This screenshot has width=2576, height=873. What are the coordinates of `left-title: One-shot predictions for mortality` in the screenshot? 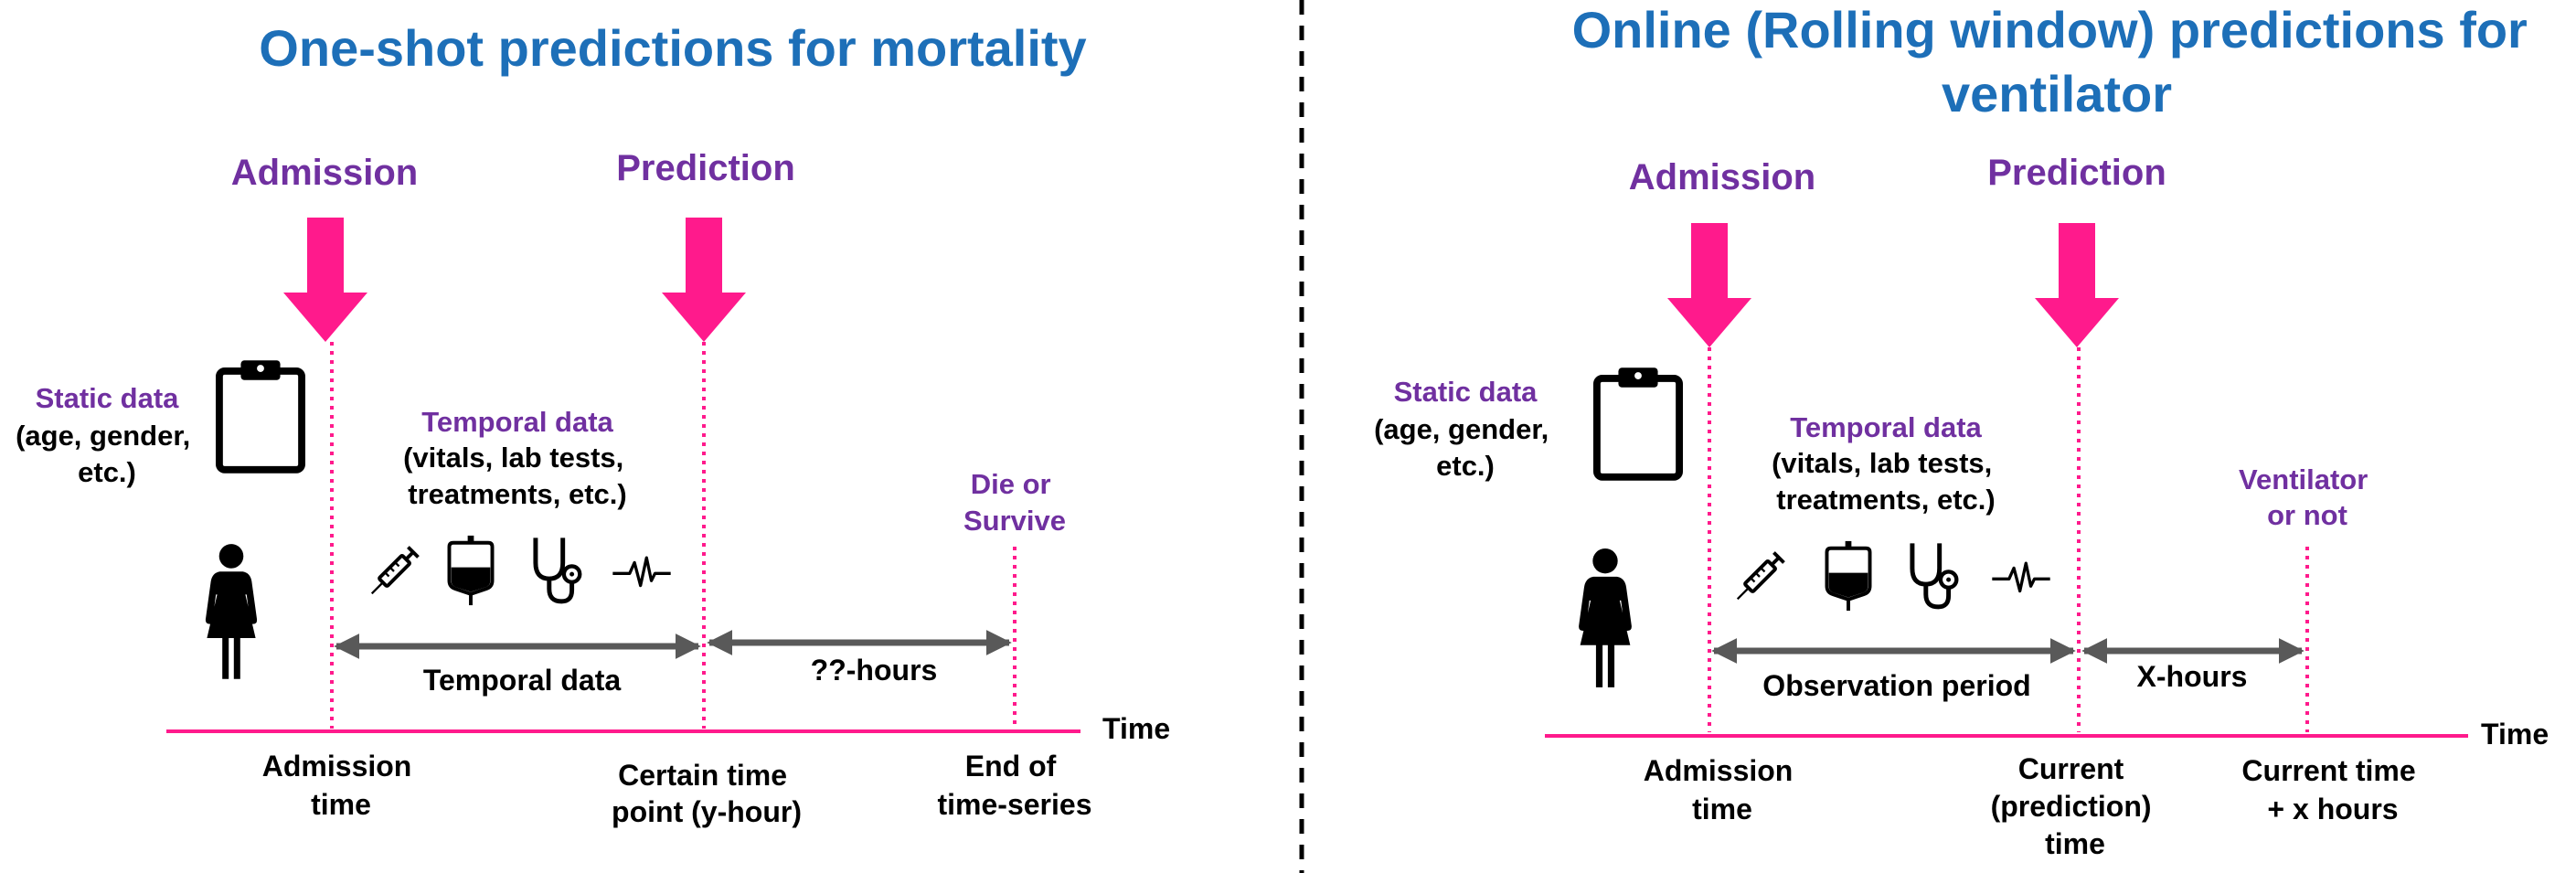 It's located at (672, 48).